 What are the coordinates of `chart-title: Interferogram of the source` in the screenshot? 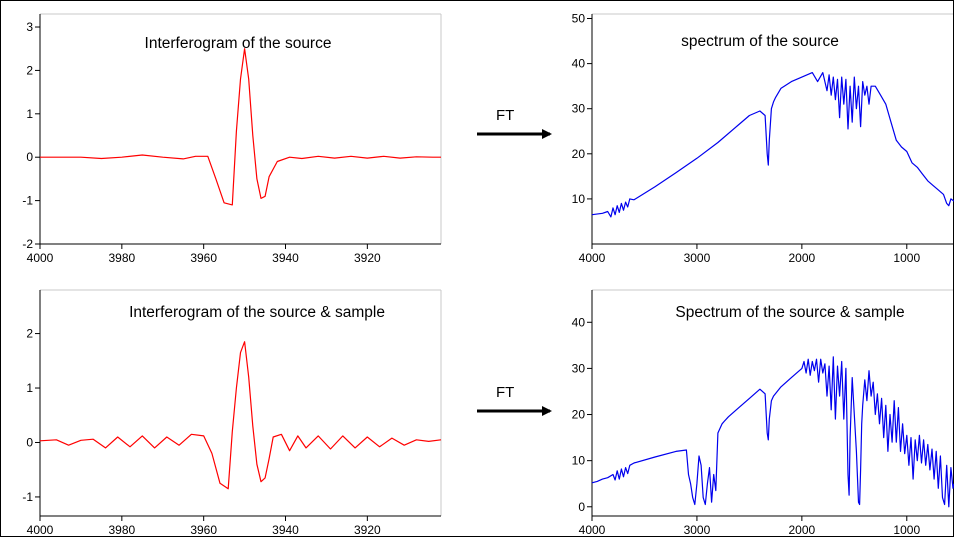 It's located at (238, 43).